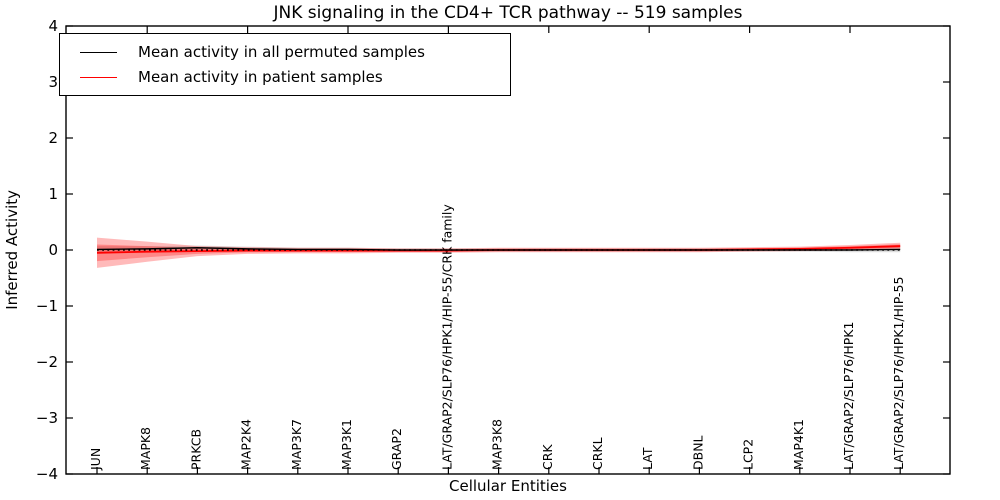 Image resolution: width=1000 pixels, height=500 pixels. What do you see at coordinates (647, 458) in the screenshot?
I see `x-tick-label: LAT` at bounding box center [647, 458].